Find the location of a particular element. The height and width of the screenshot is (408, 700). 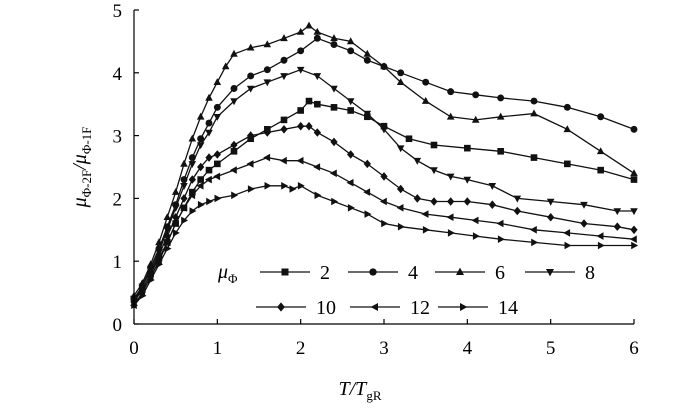

y-axis-label-sub1: Φ-2F is located at coordinates (86, 184).